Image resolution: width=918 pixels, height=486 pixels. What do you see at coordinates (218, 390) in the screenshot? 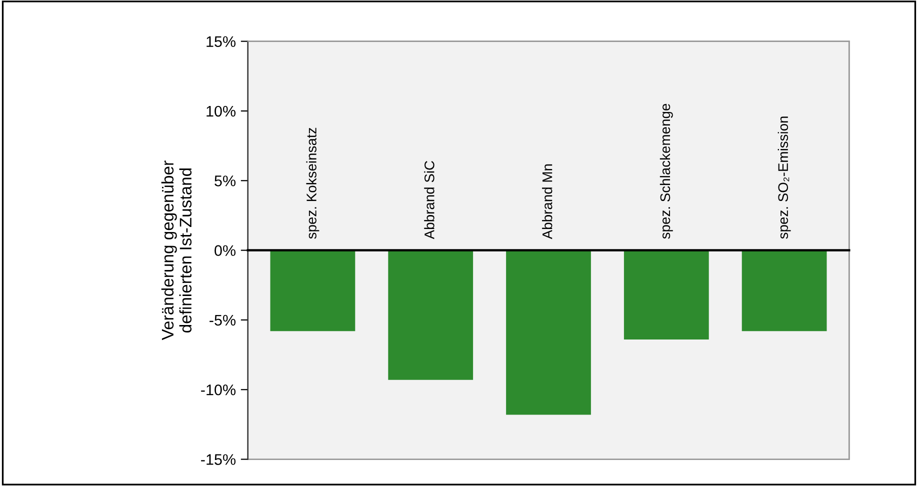
I see `y-tick-label: -10%` at bounding box center [218, 390].